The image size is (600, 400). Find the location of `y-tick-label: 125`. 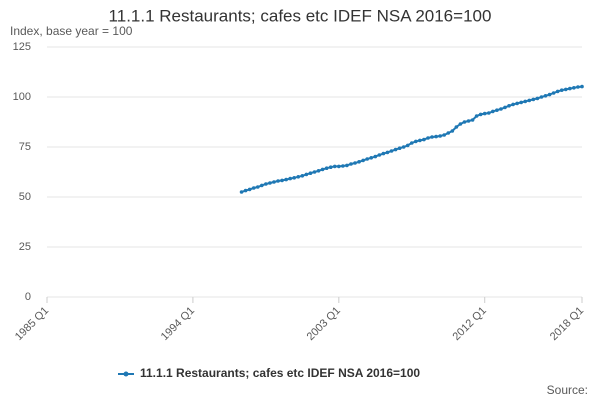

y-tick-label: 125 is located at coordinates (22, 47).